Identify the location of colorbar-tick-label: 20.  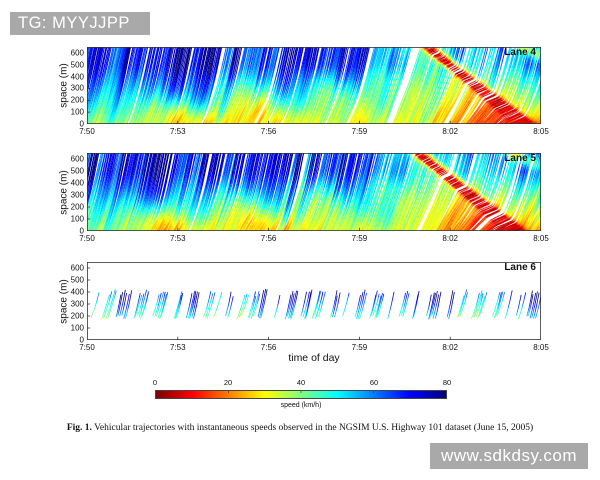
(228, 382).